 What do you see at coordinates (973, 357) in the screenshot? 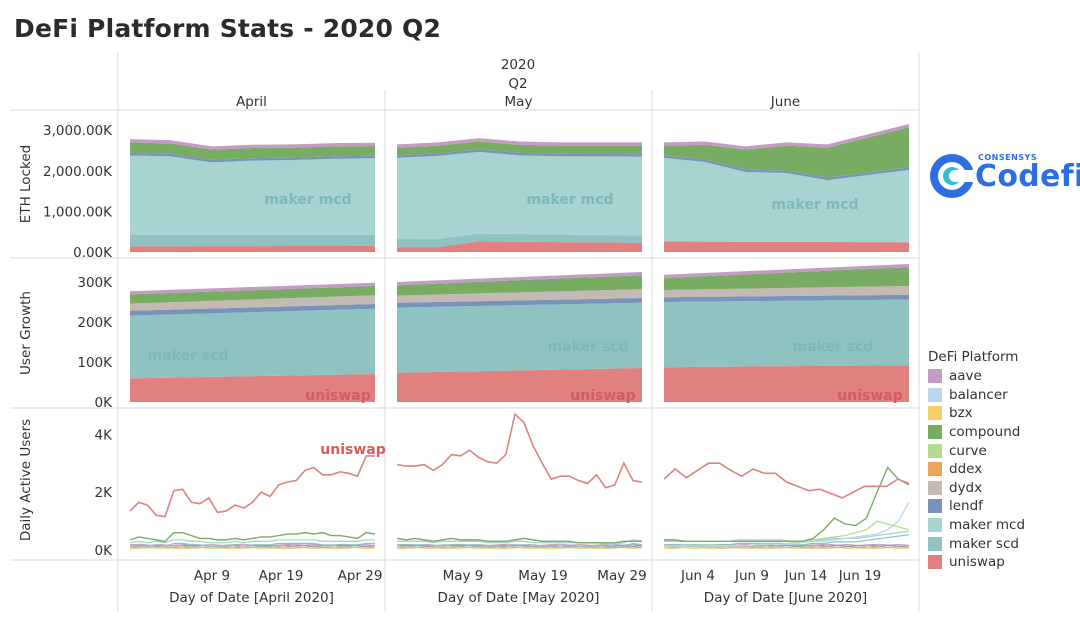
I see `legend-title: DeFi Platform` at bounding box center [973, 357].